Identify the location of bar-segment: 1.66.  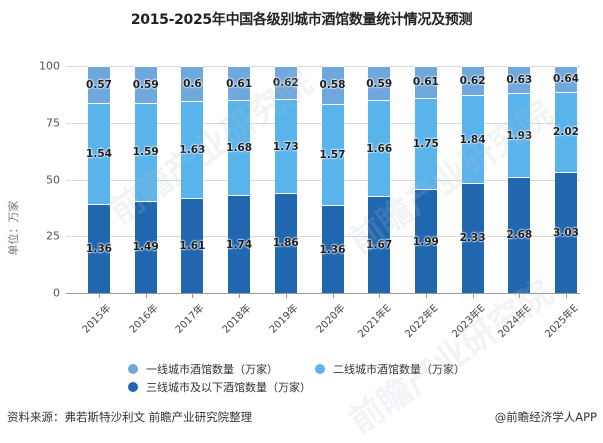
(379, 148).